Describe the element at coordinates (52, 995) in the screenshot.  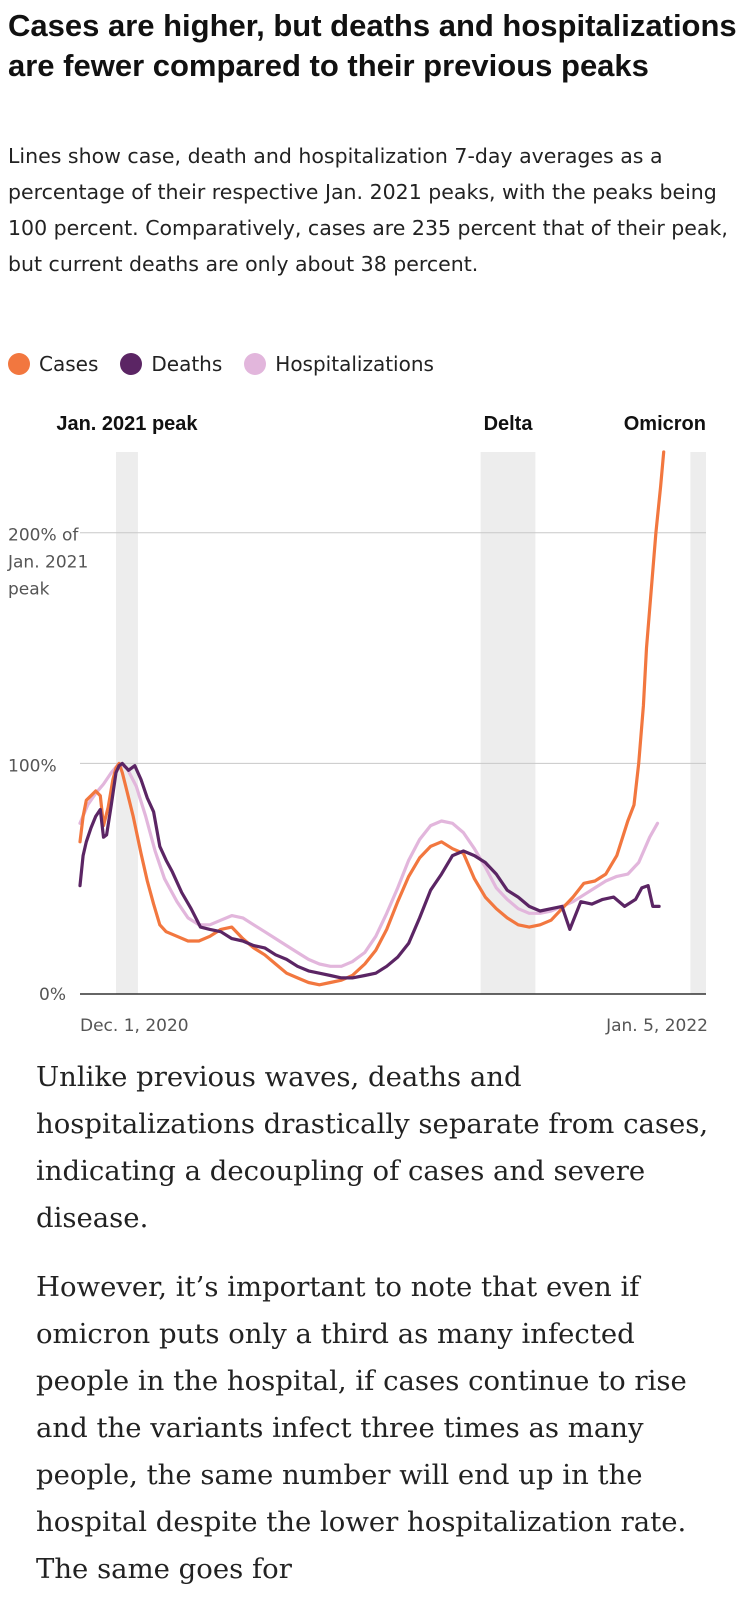
I see `y-tick-label: 0%` at that location.